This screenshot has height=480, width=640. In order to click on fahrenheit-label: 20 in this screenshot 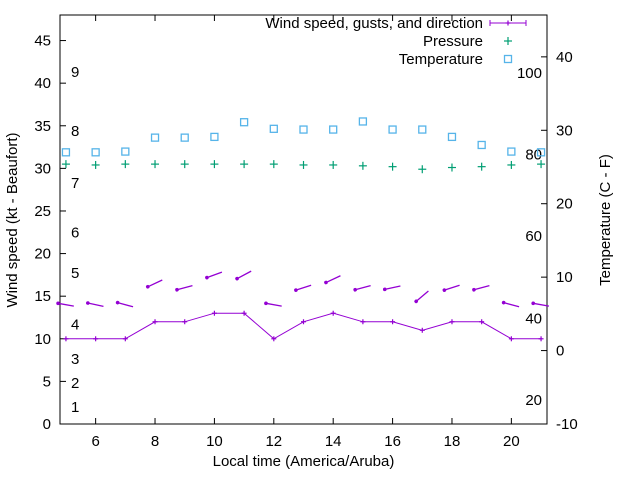, I will do `click(533, 400)`.